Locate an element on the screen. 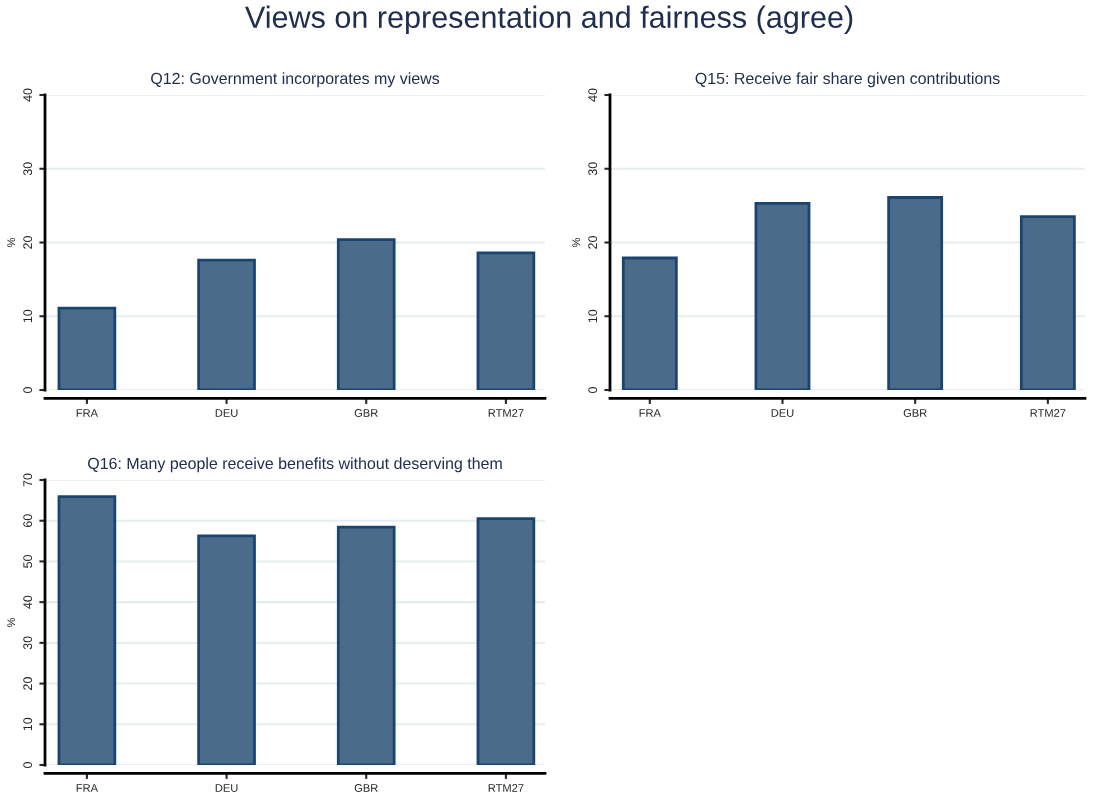  chart-title: Q15: Receive fair share given contributions is located at coordinates (847, 80).